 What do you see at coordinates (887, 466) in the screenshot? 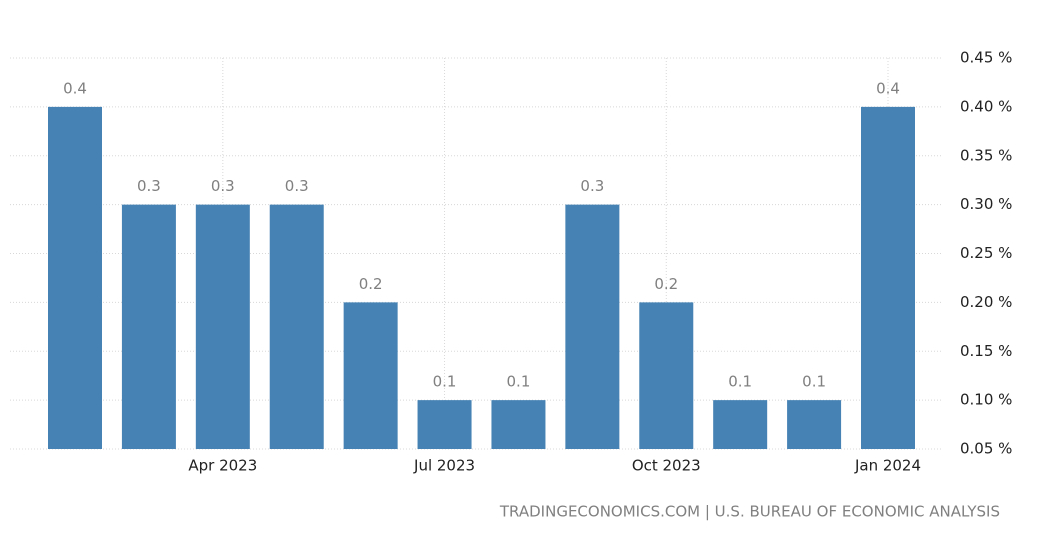
I see `x-tick-label: Jan 2024` at bounding box center [887, 466].